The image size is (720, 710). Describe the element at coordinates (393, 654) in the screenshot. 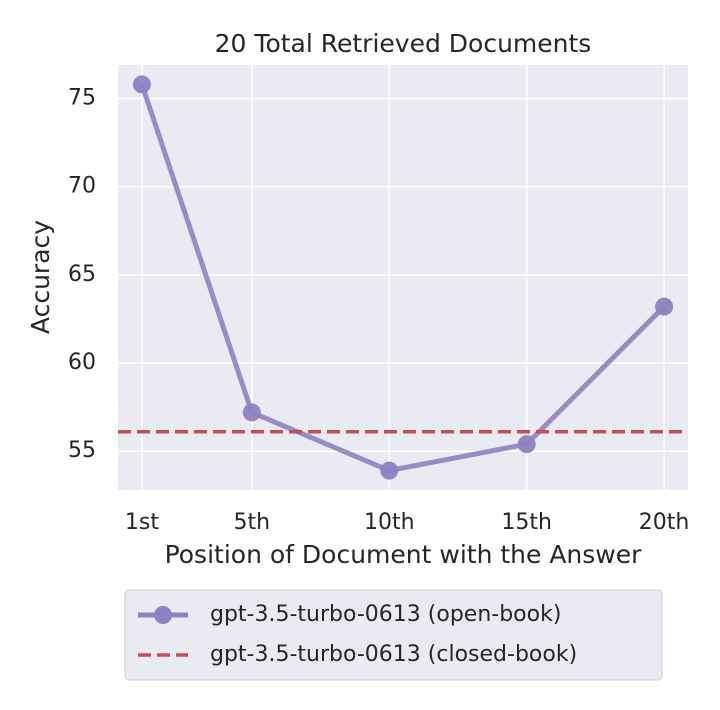

I see `legend-label: gpt-3.5-turbo-0613 (closed-book)` at that location.